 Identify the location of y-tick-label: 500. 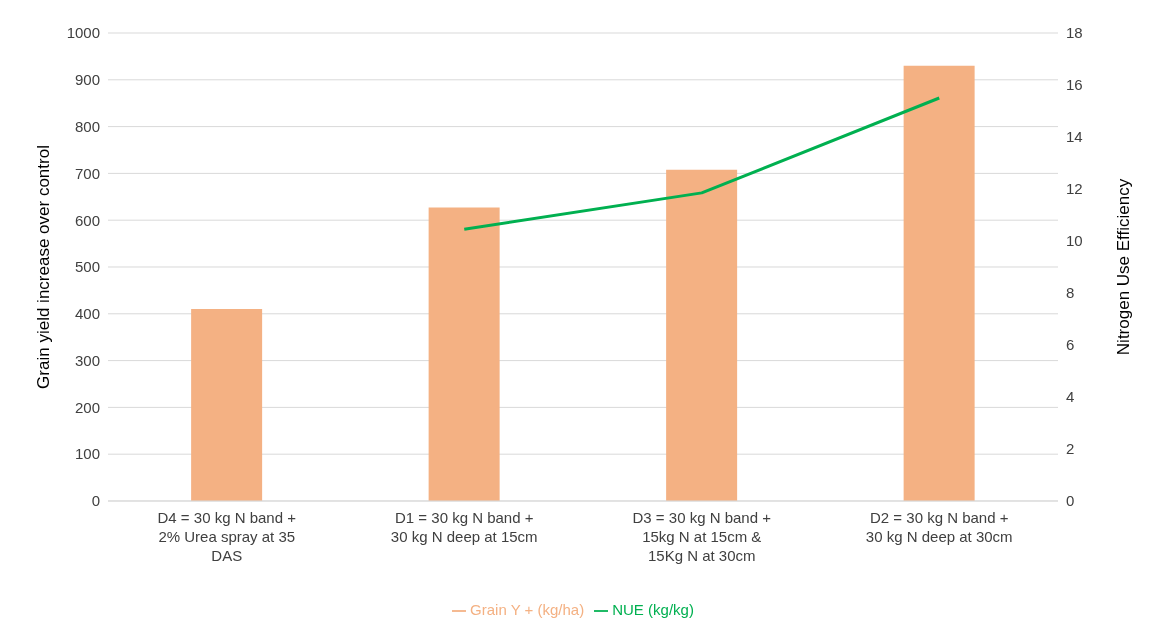
(87, 267).